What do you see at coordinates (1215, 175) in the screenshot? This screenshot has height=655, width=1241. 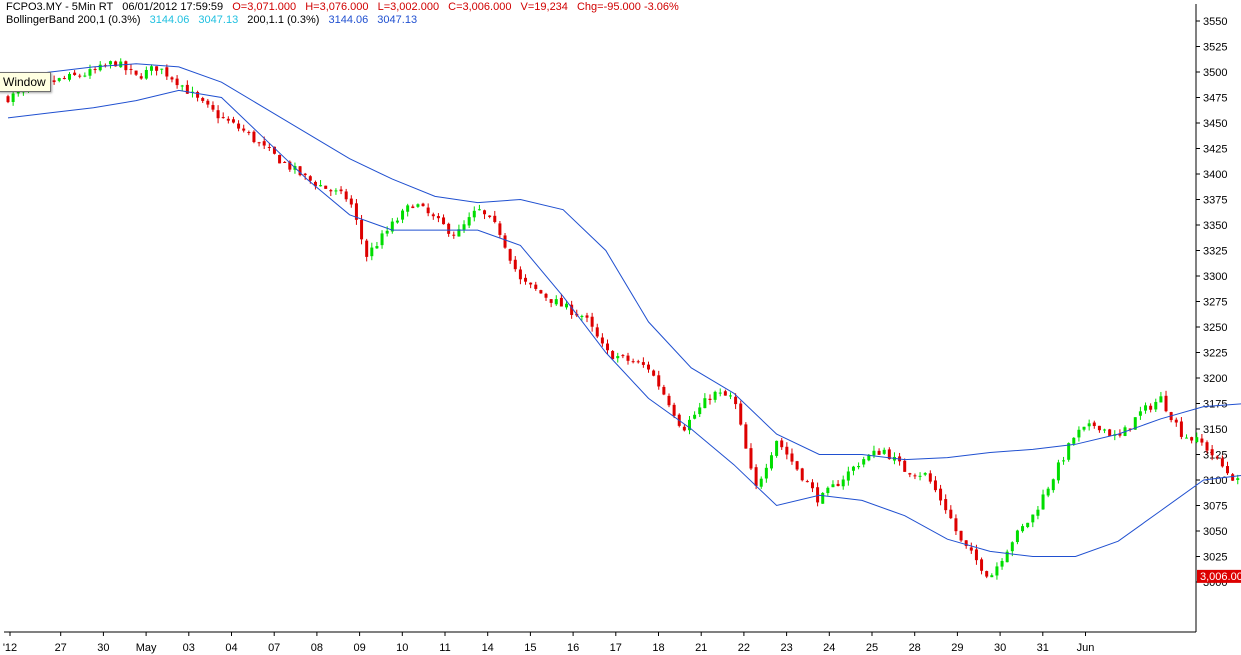 I see `y-tick-label: 3400` at bounding box center [1215, 175].